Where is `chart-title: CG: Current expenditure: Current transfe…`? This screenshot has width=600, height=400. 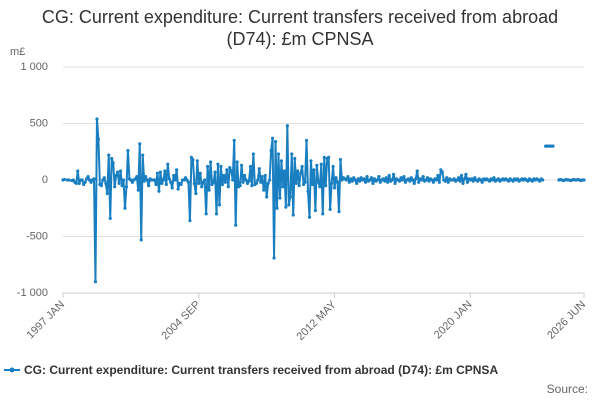 chart-title: CG: Current expenditure: Current transfe… is located at coordinates (300, 28).